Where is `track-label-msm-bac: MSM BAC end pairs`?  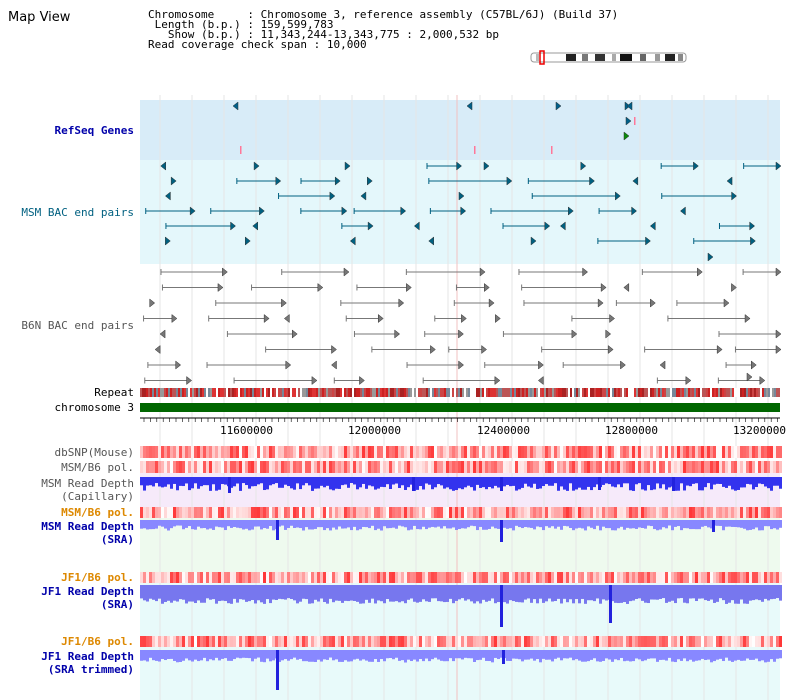
track-label-msm-bac: MSM BAC end pairs is located at coordinates (77, 212).